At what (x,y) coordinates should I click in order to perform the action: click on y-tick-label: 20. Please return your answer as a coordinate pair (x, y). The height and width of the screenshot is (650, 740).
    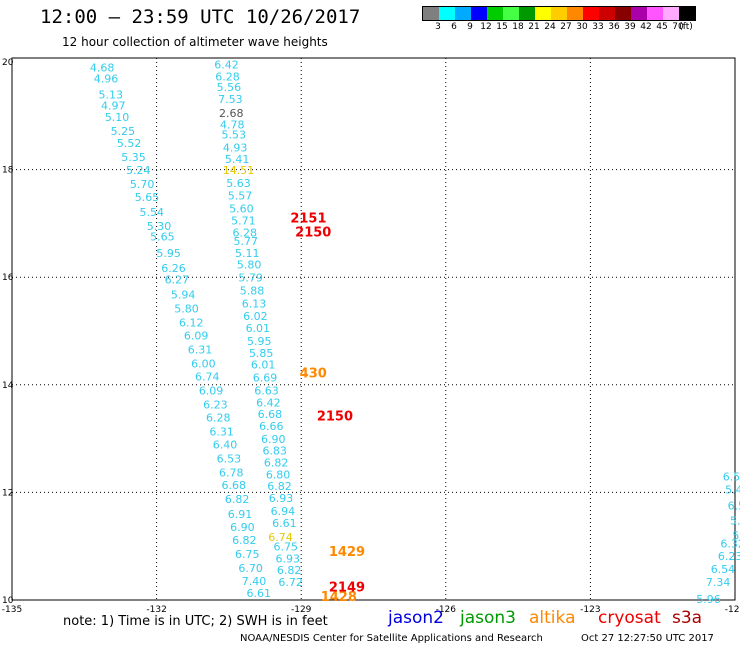
    Looking at the image, I should click on (8, 63).